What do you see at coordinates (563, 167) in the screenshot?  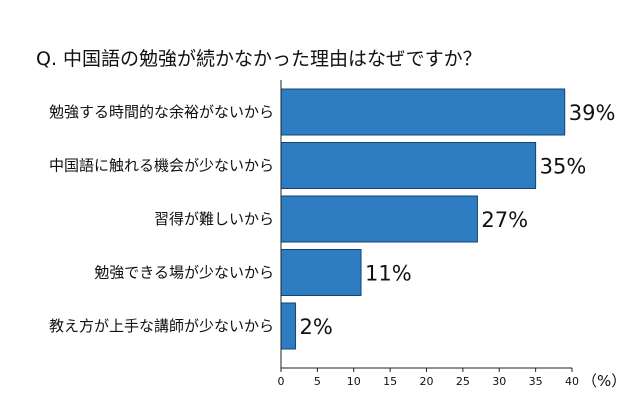 I see `value-label: 35%` at bounding box center [563, 167].